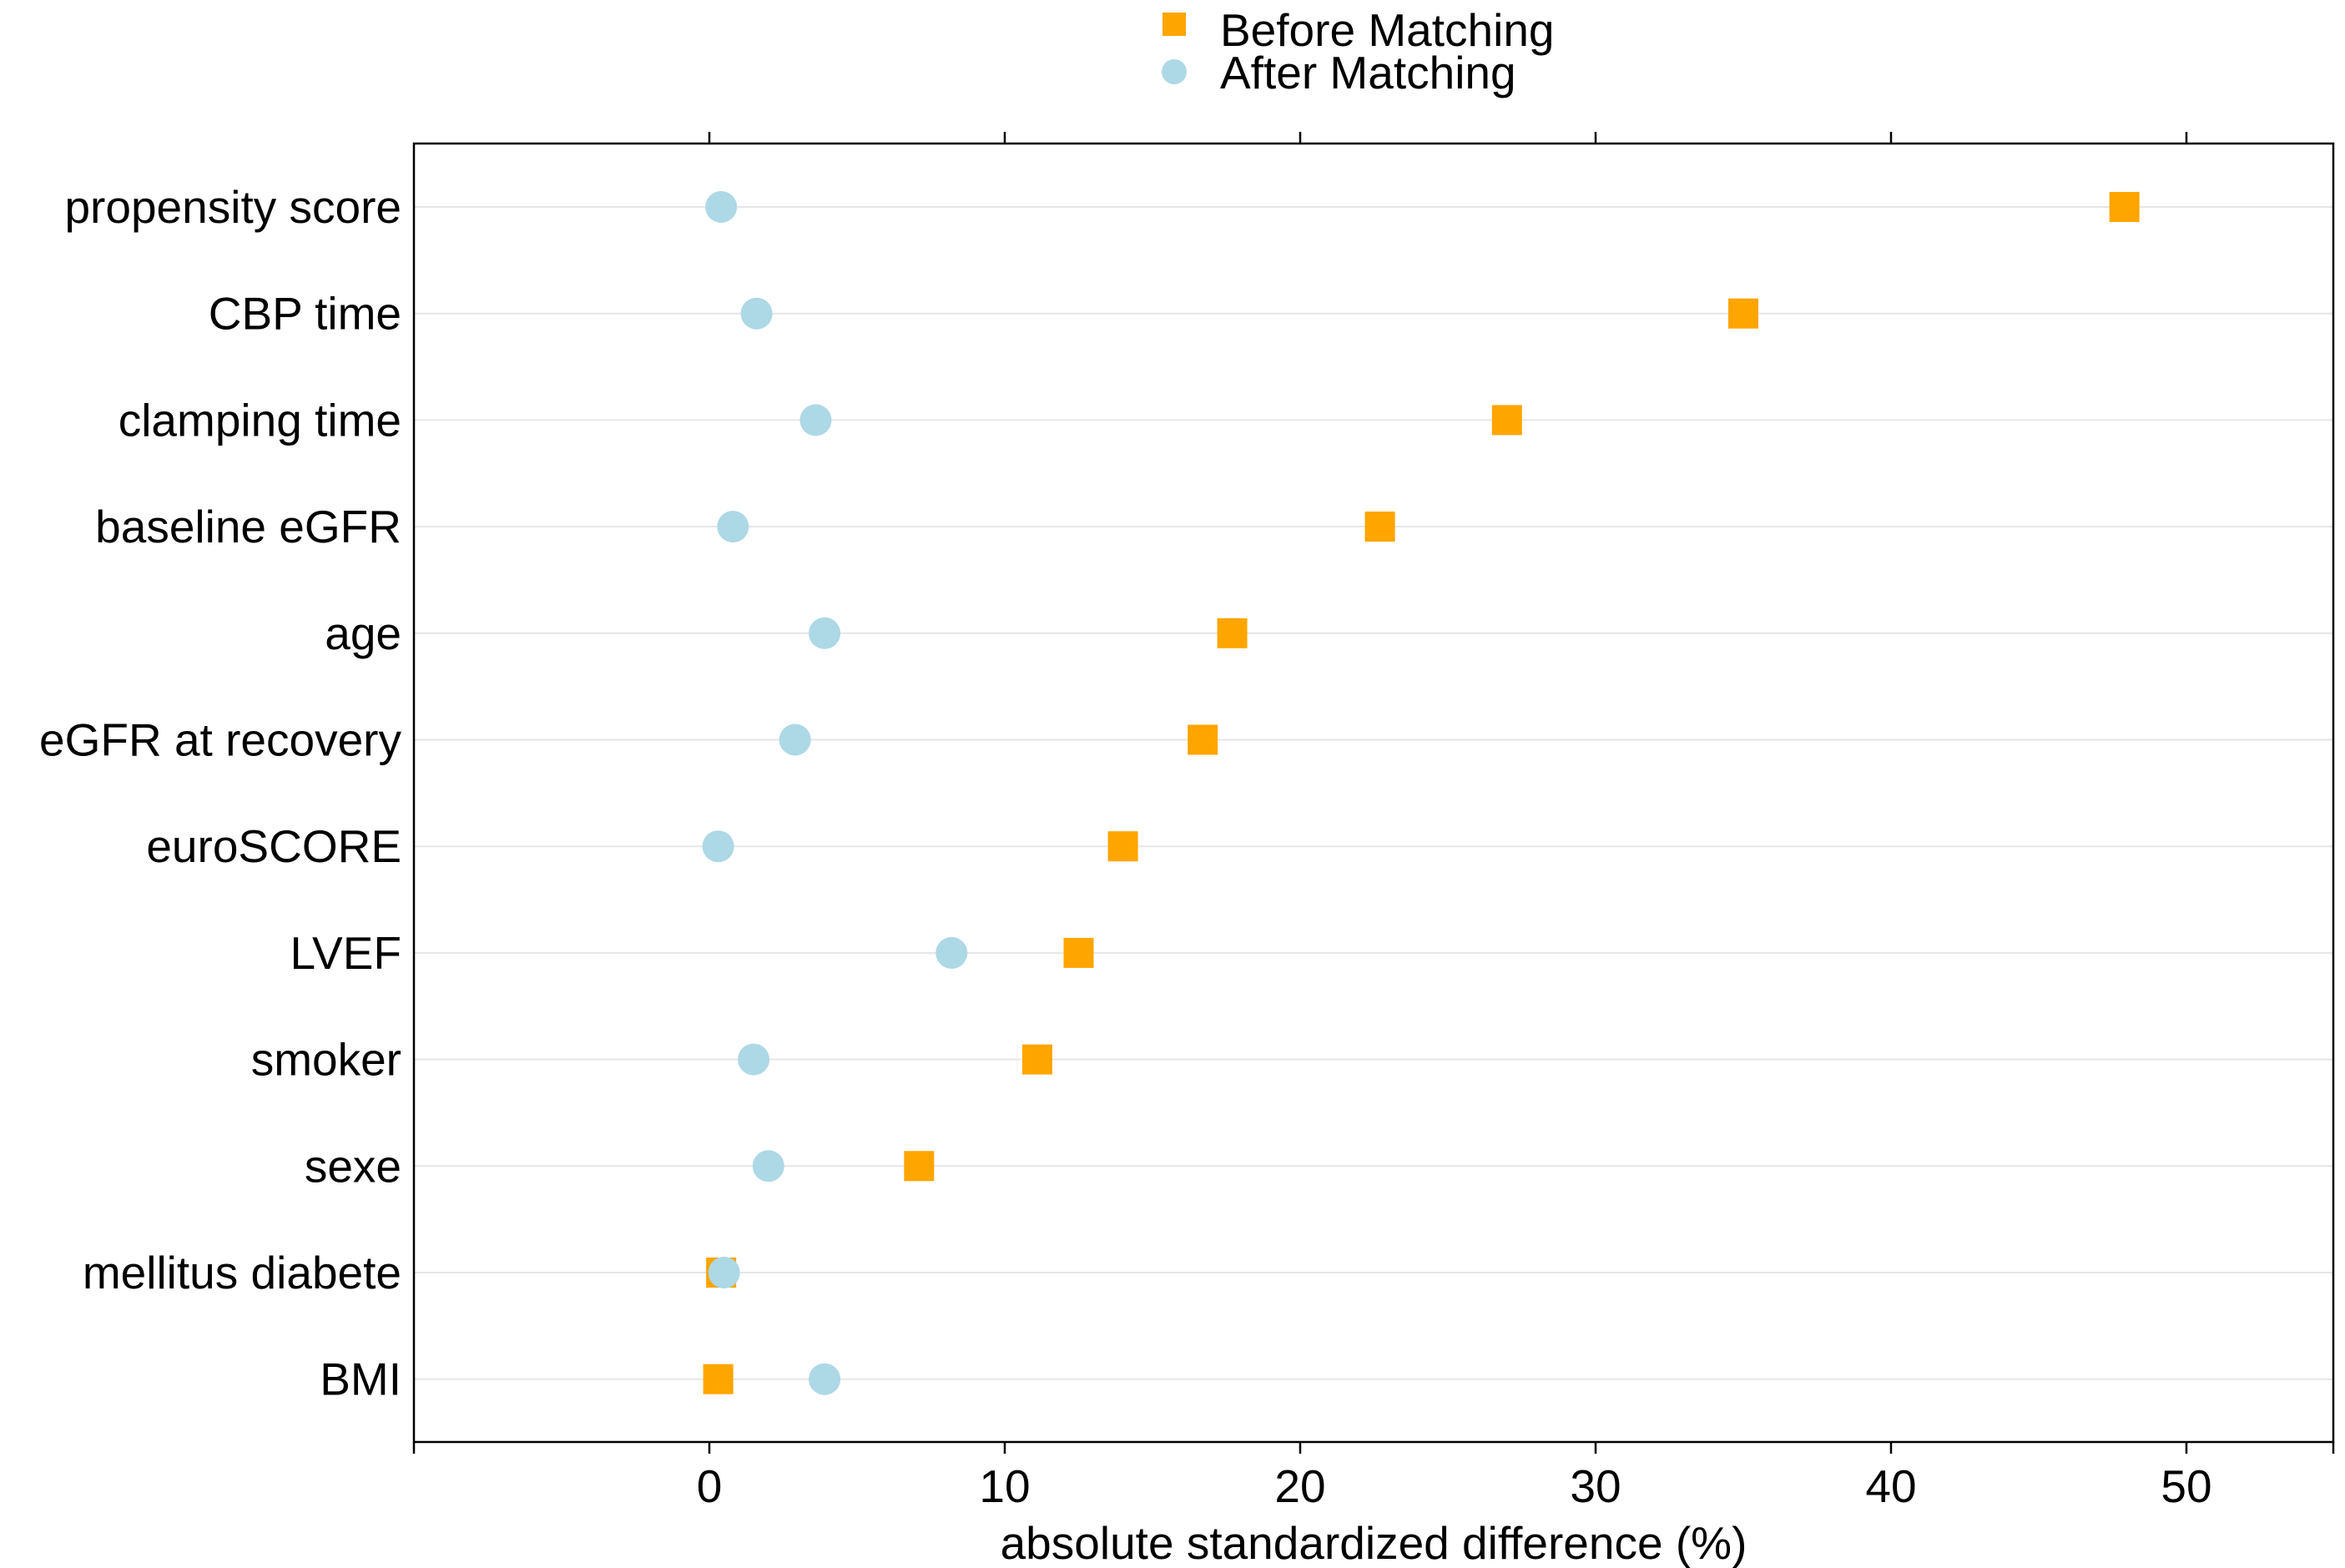  Describe the element at coordinates (1174, 24) in the screenshot. I see `legend-marker-before` at that location.